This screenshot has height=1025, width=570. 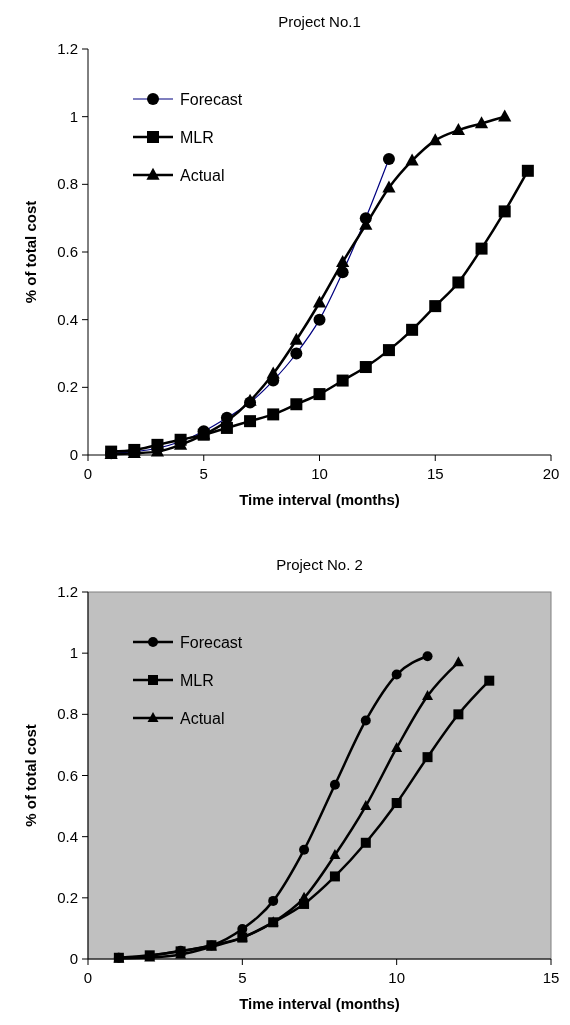 I want to click on chart-title: Project No. 2, so click(x=319, y=564).